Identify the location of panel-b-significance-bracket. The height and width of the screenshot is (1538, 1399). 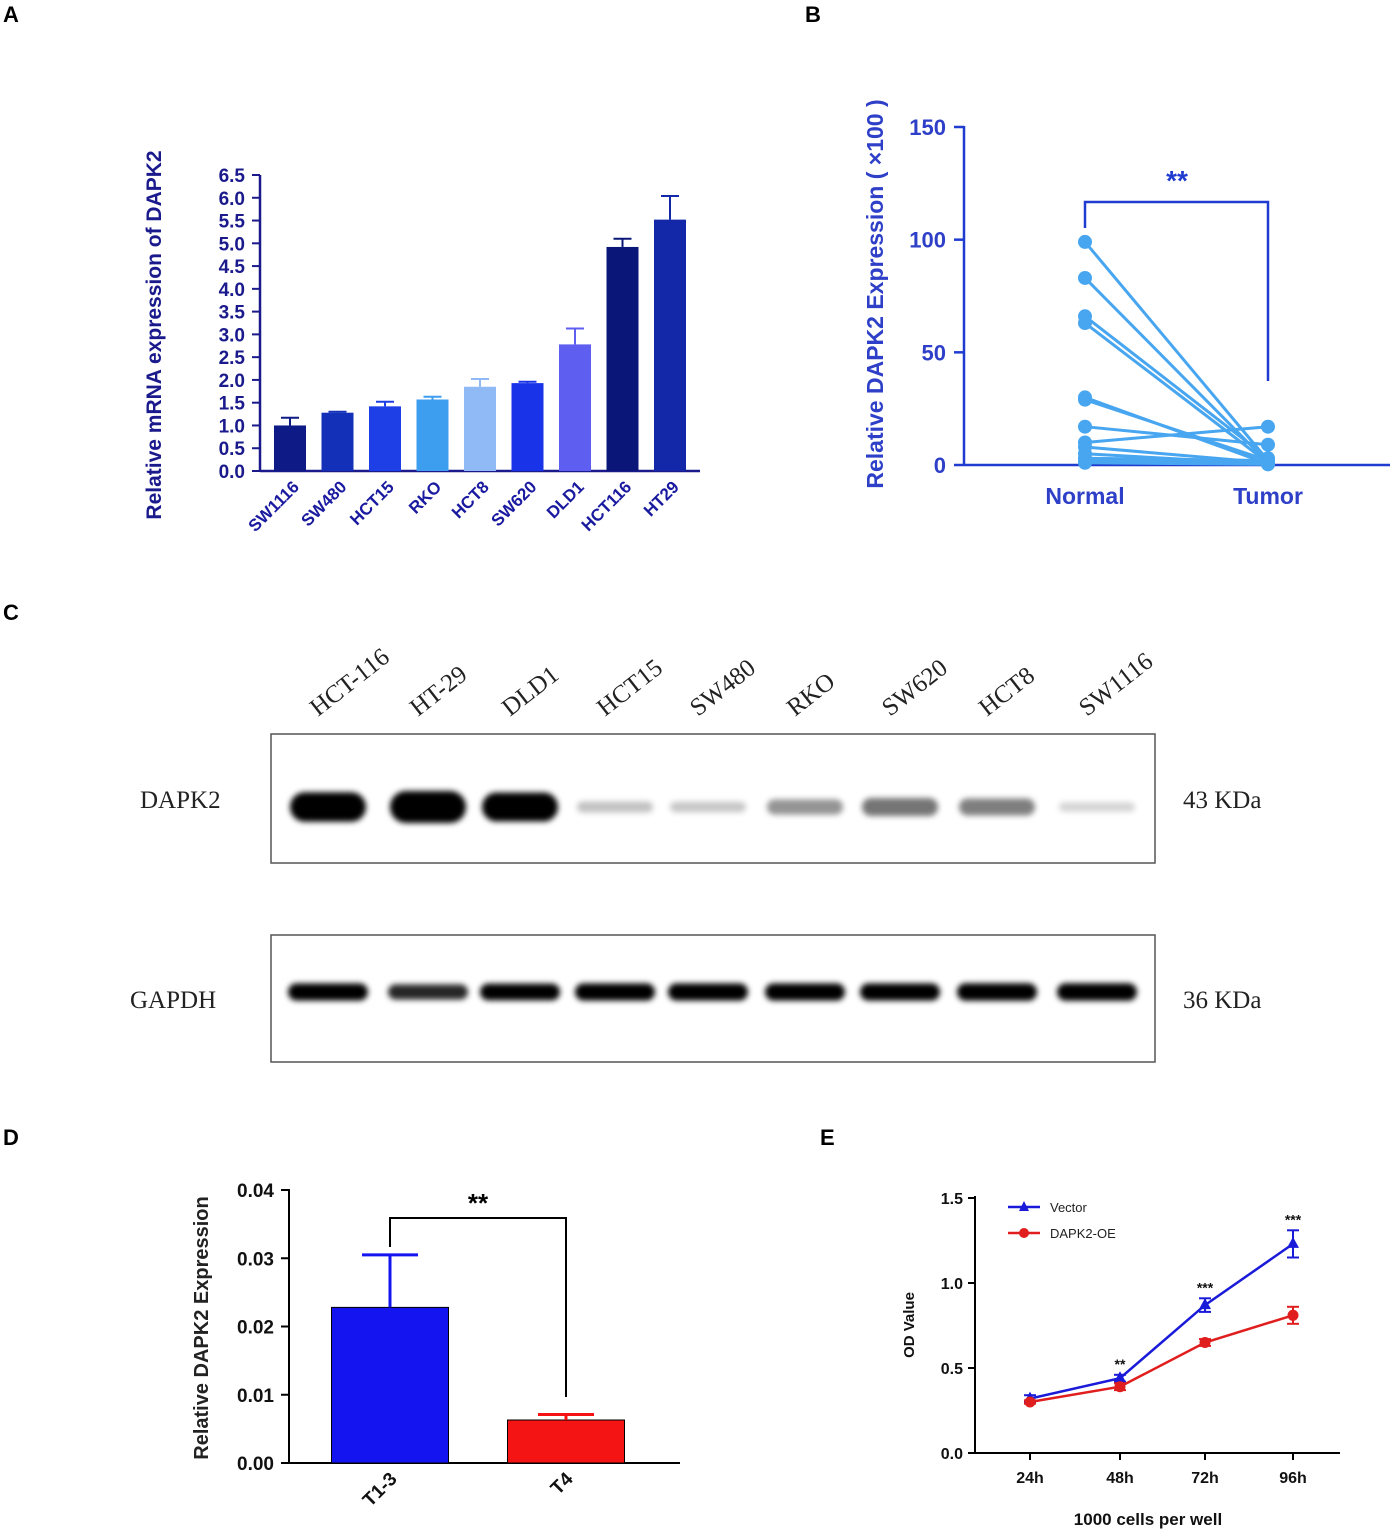
(1176, 290).